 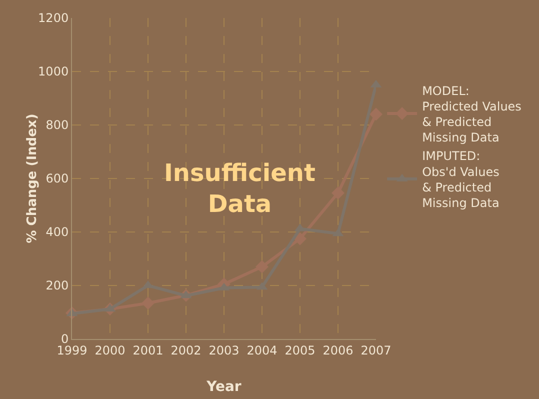 I want to click on x-tick-label: 2003, so click(x=224, y=350).